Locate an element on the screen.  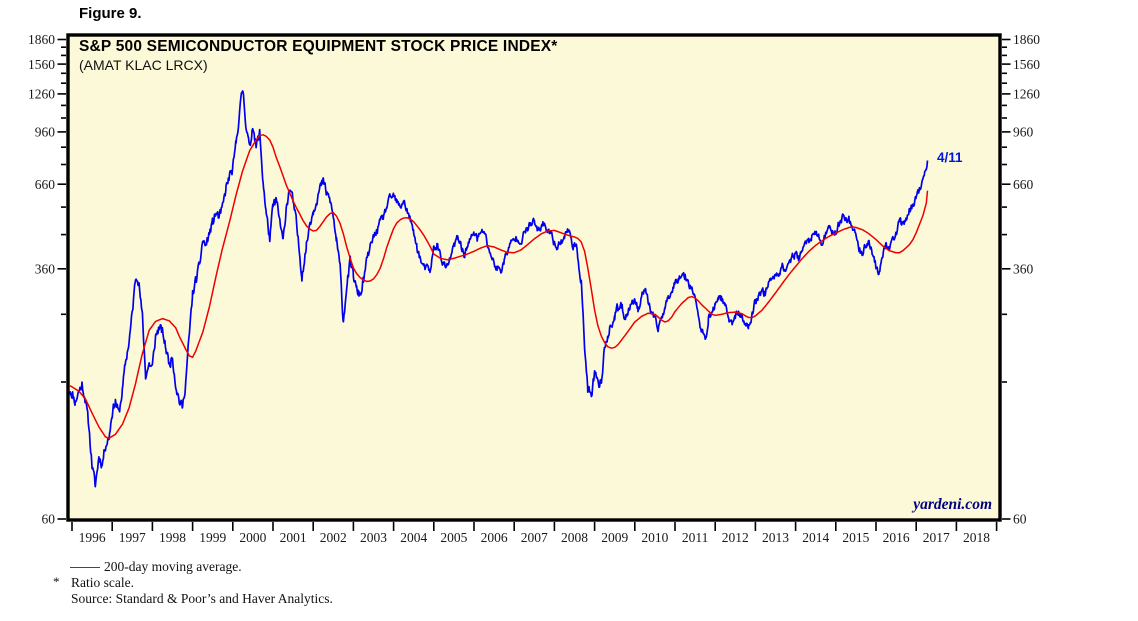
x-axis-year-label: 2018 is located at coordinates (976, 537).